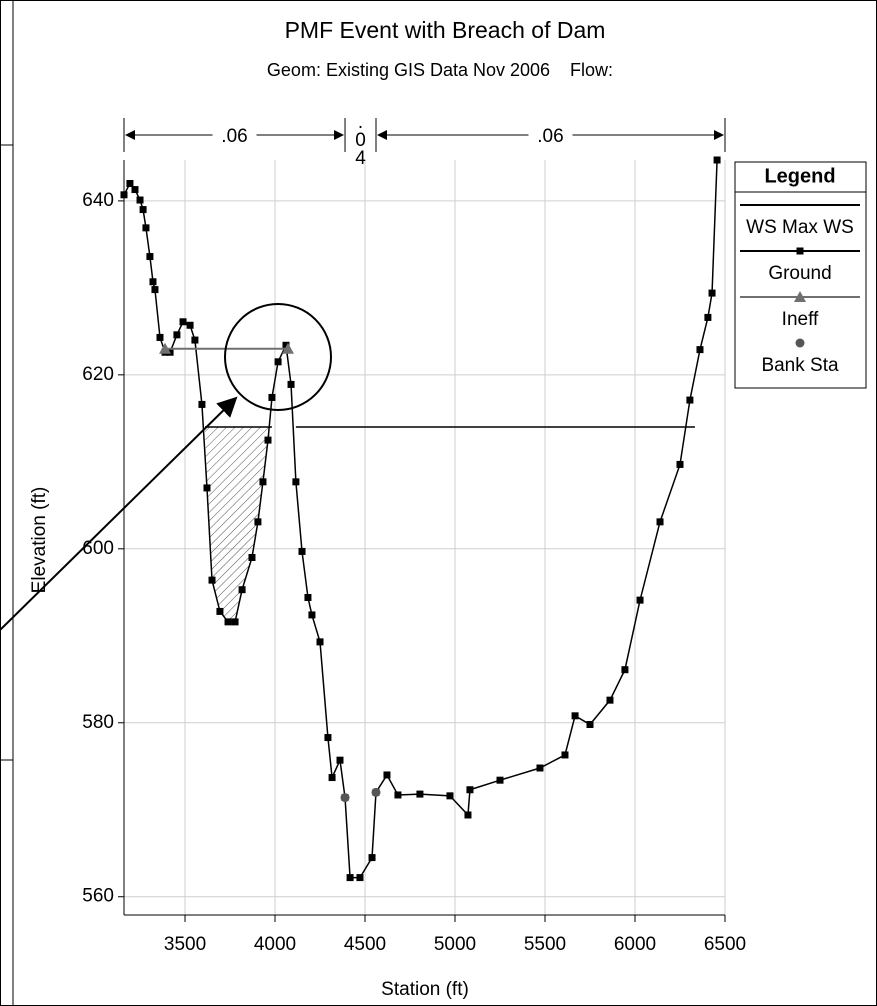  I want to click on highlight-circle, so click(278, 357).